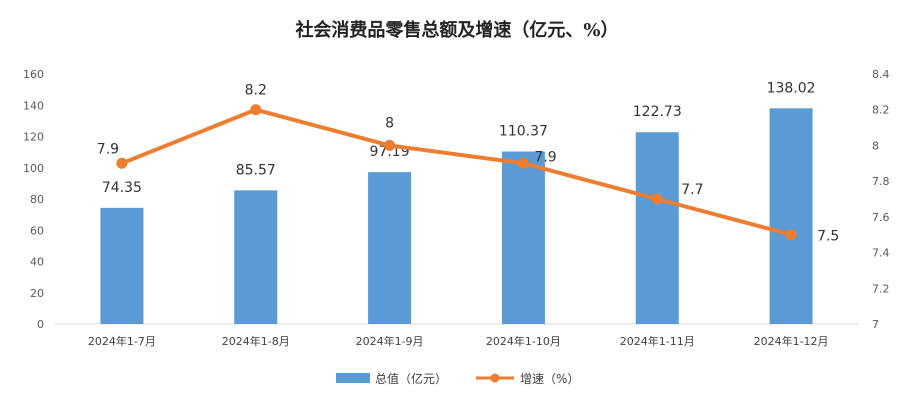 This screenshot has height=410, width=915. I want to click on chart-title: 社会消费品零售总额及增速（亿元、%）, so click(456, 30).